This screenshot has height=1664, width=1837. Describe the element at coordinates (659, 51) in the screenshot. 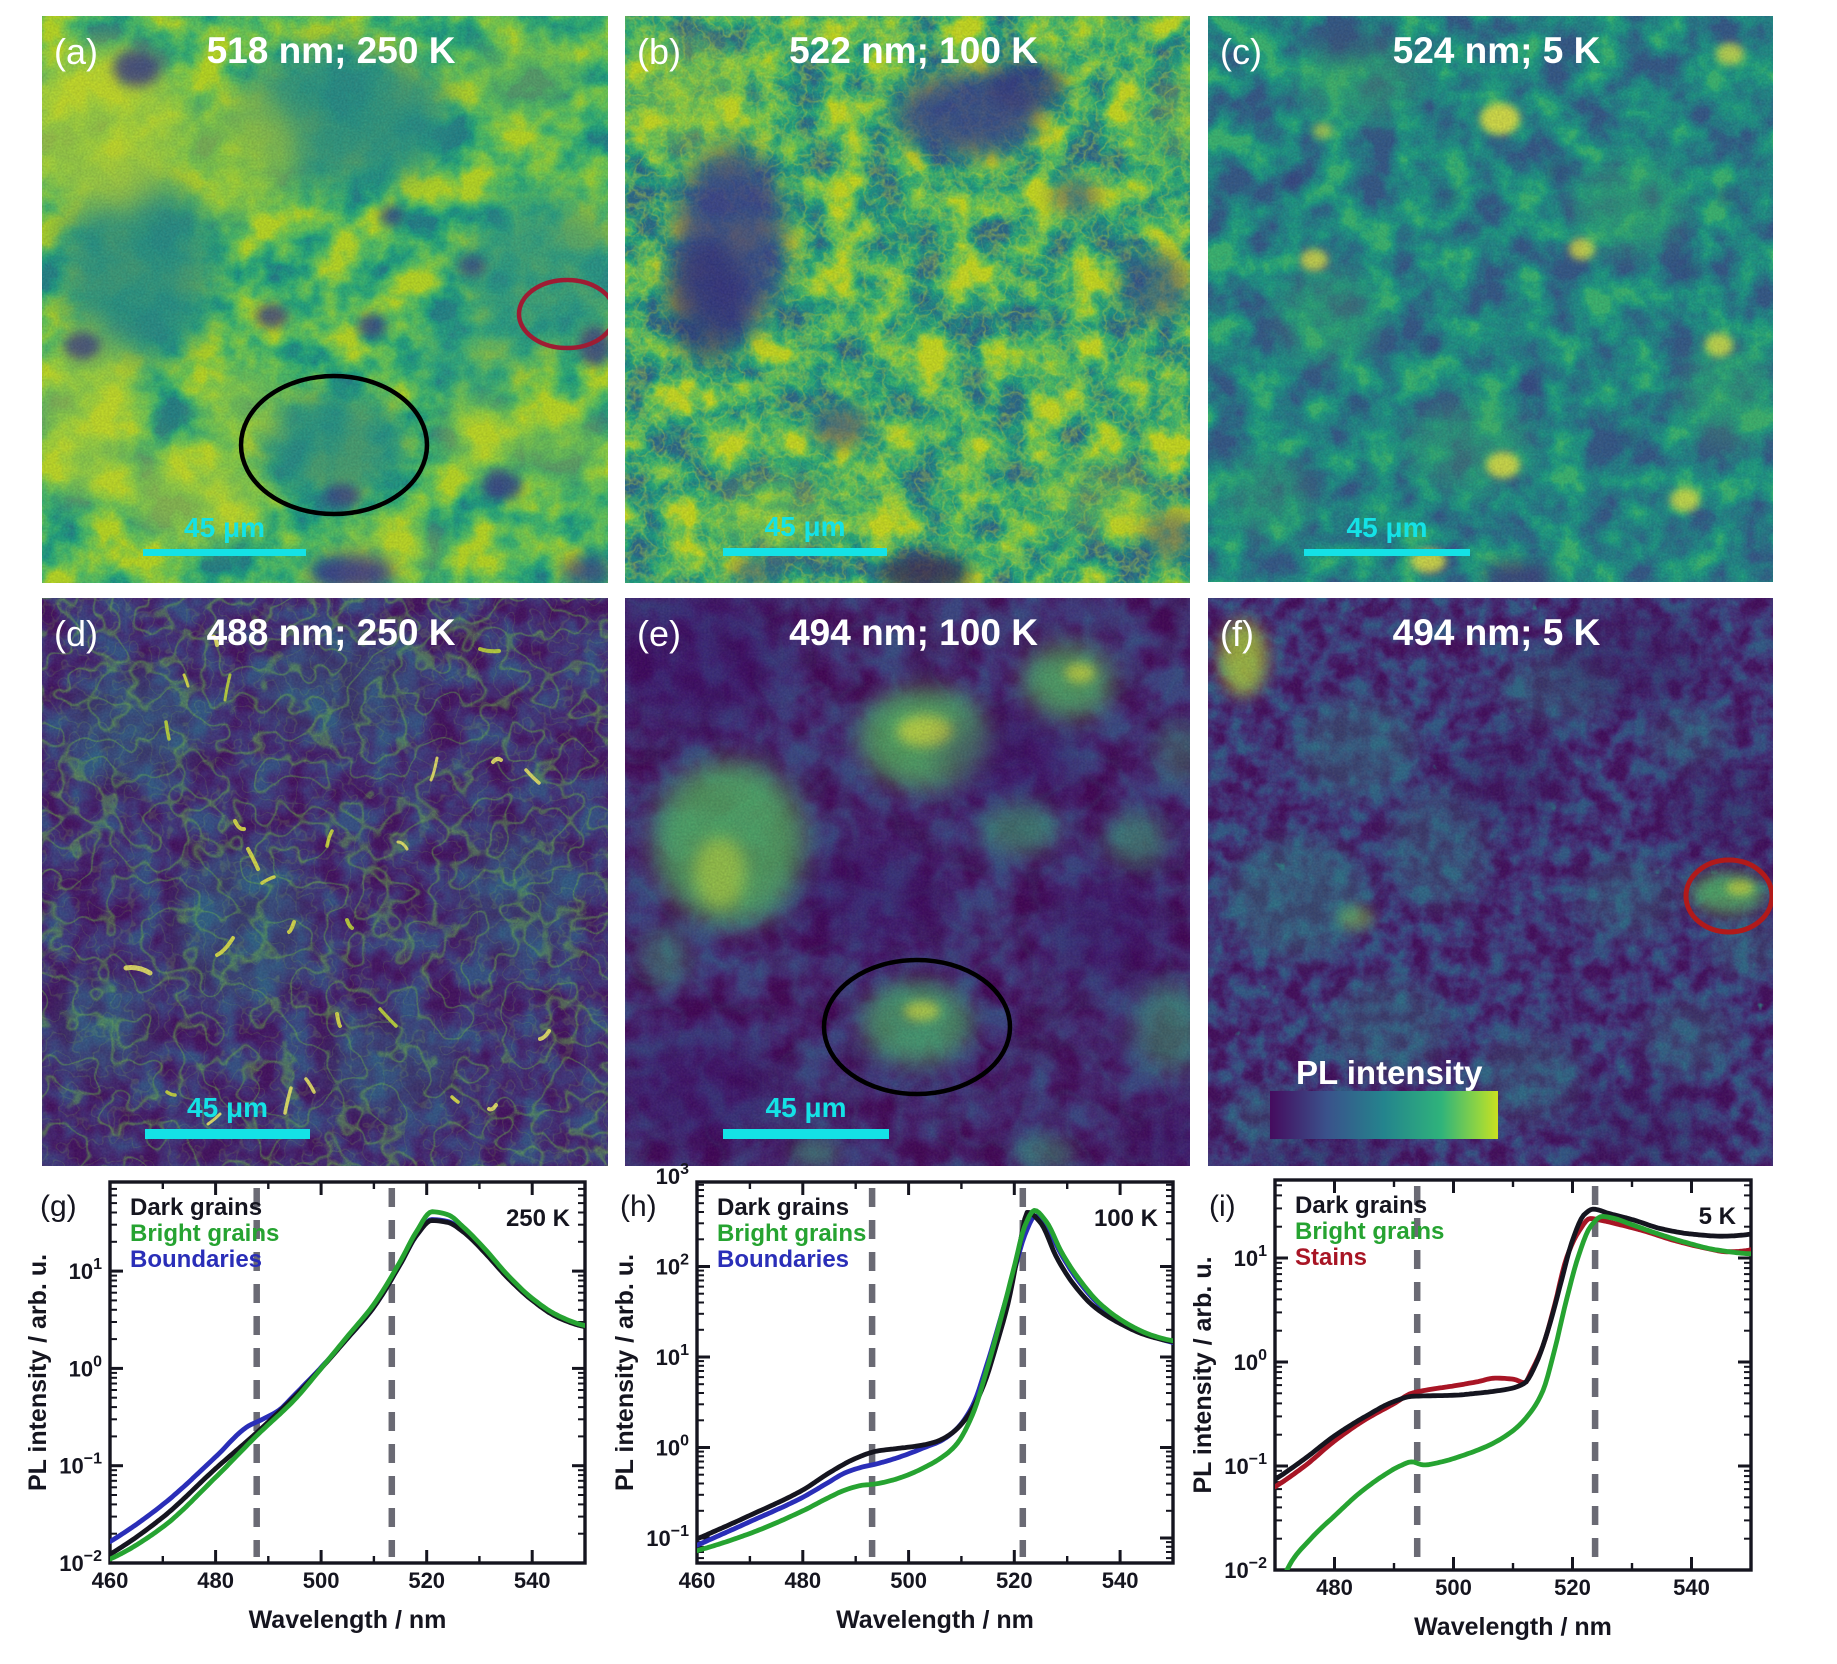

I see `svg-text: (b)` at that location.